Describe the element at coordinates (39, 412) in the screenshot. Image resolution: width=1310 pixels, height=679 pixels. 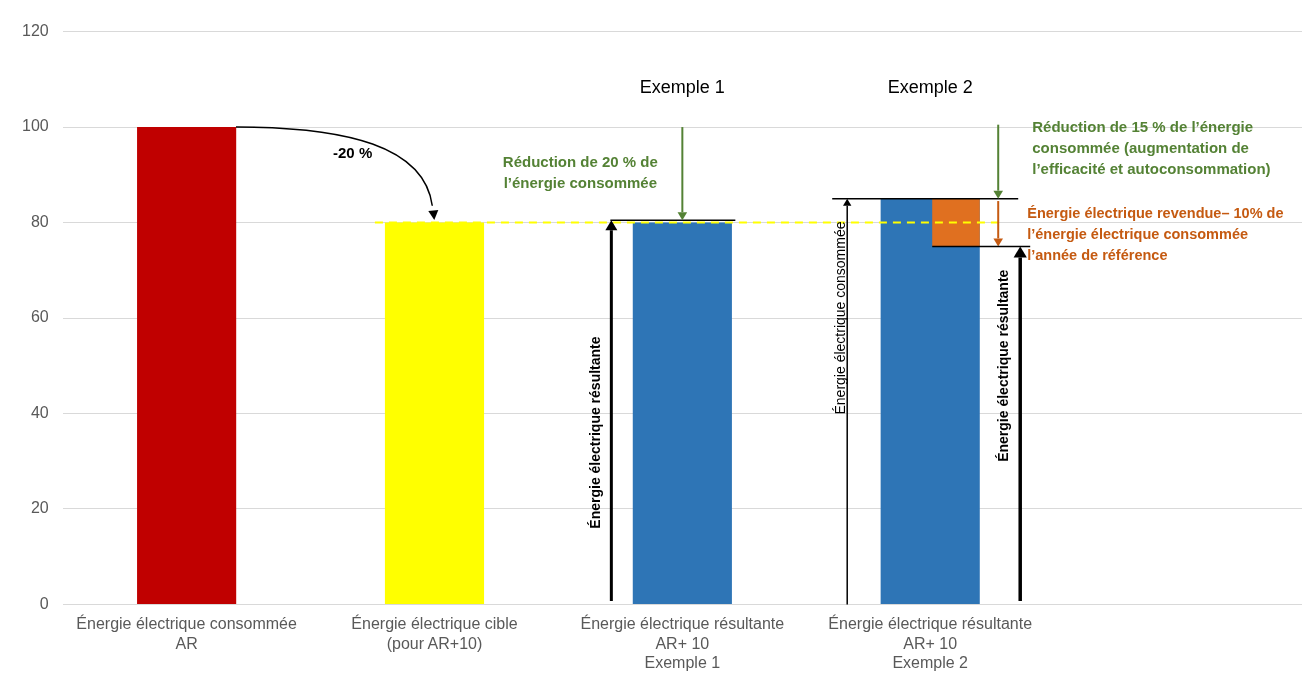
I see `y-tick-label: 40` at that location.